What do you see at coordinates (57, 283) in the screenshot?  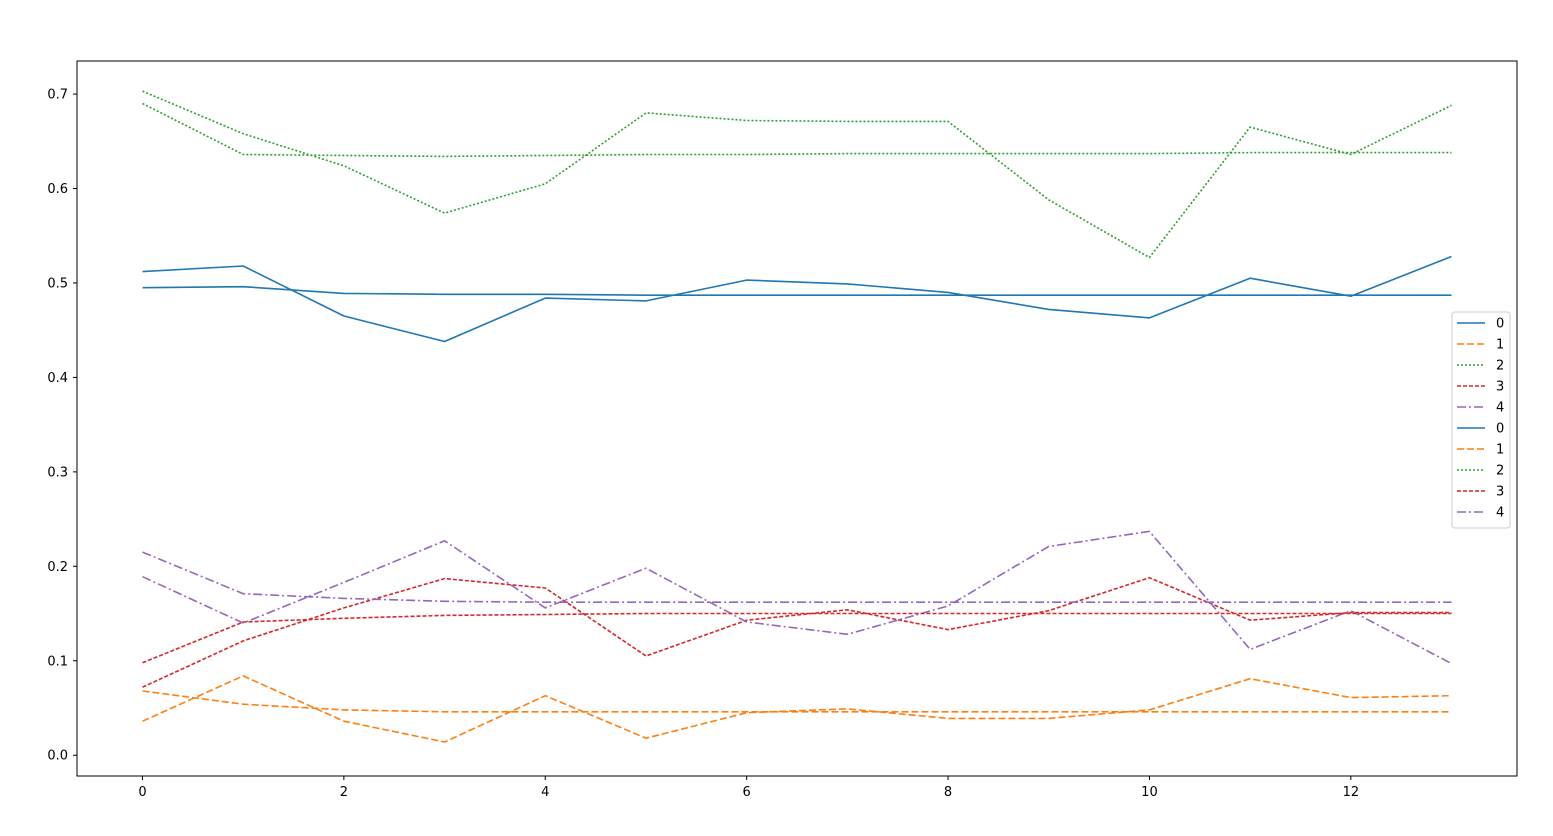 I see `y-tick-label: 0.5` at bounding box center [57, 283].